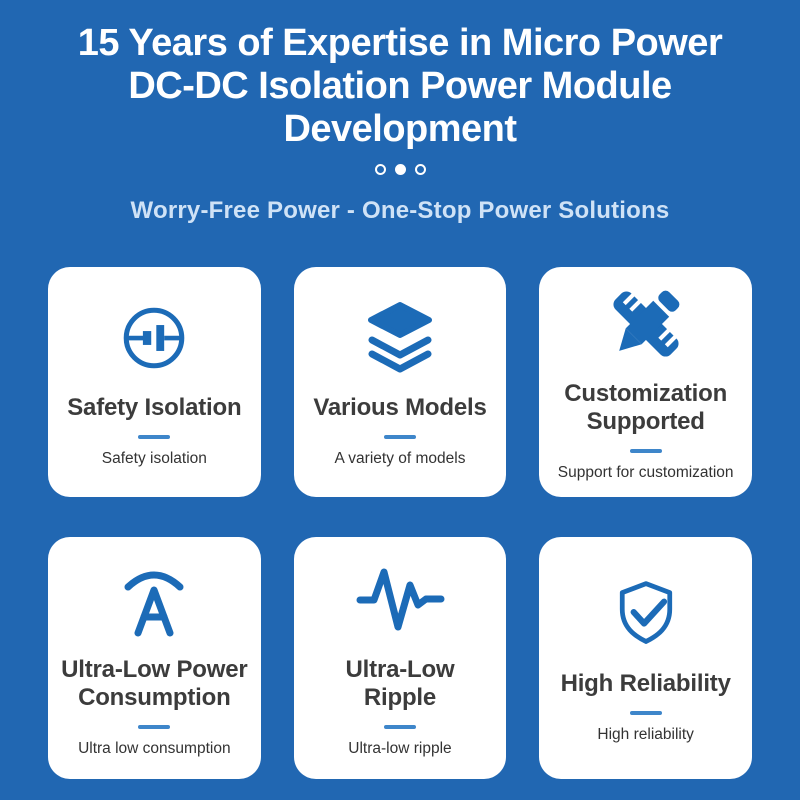 The height and width of the screenshot is (800, 800). I want to click on card-subtitle: Ultra-low ripple, so click(400, 749).